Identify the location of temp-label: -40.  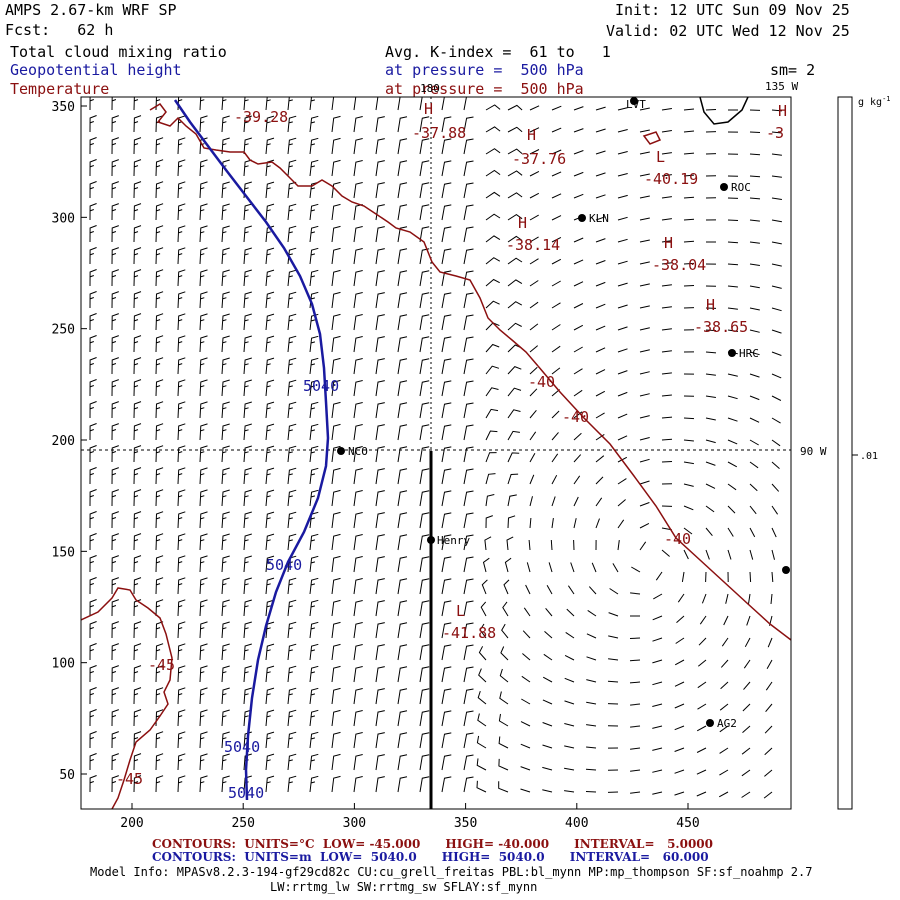
(541, 382).